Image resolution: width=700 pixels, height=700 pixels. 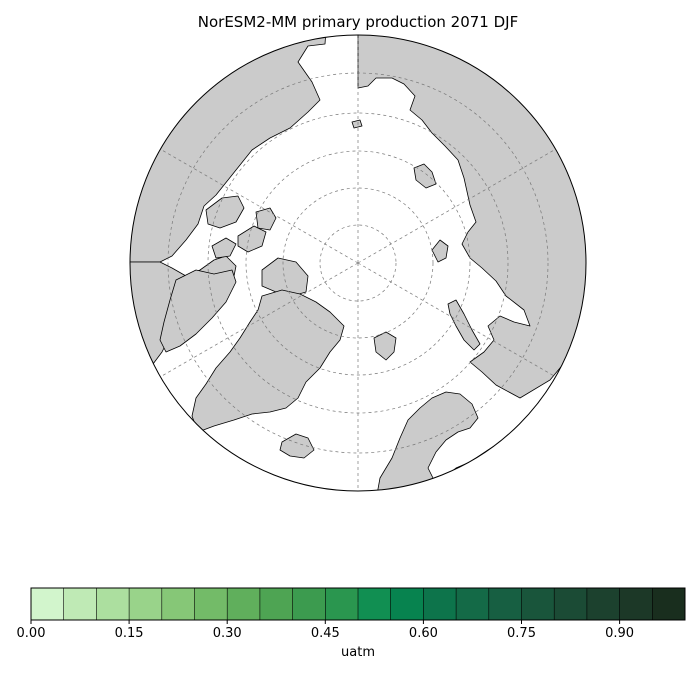 What do you see at coordinates (227, 633) in the screenshot?
I see `colorbar-tick-label: 0.30` at bounding box center [227, 633].